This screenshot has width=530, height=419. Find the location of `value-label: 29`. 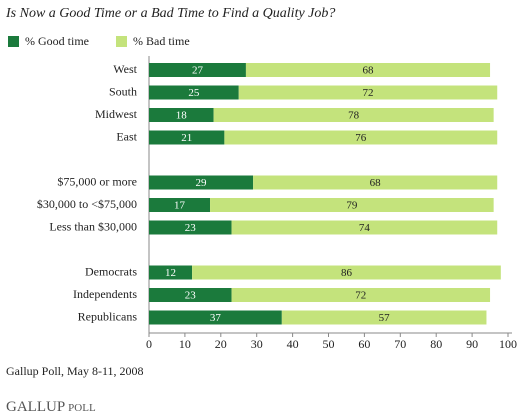

value-label: 29 is located at coordinates (202, 183).